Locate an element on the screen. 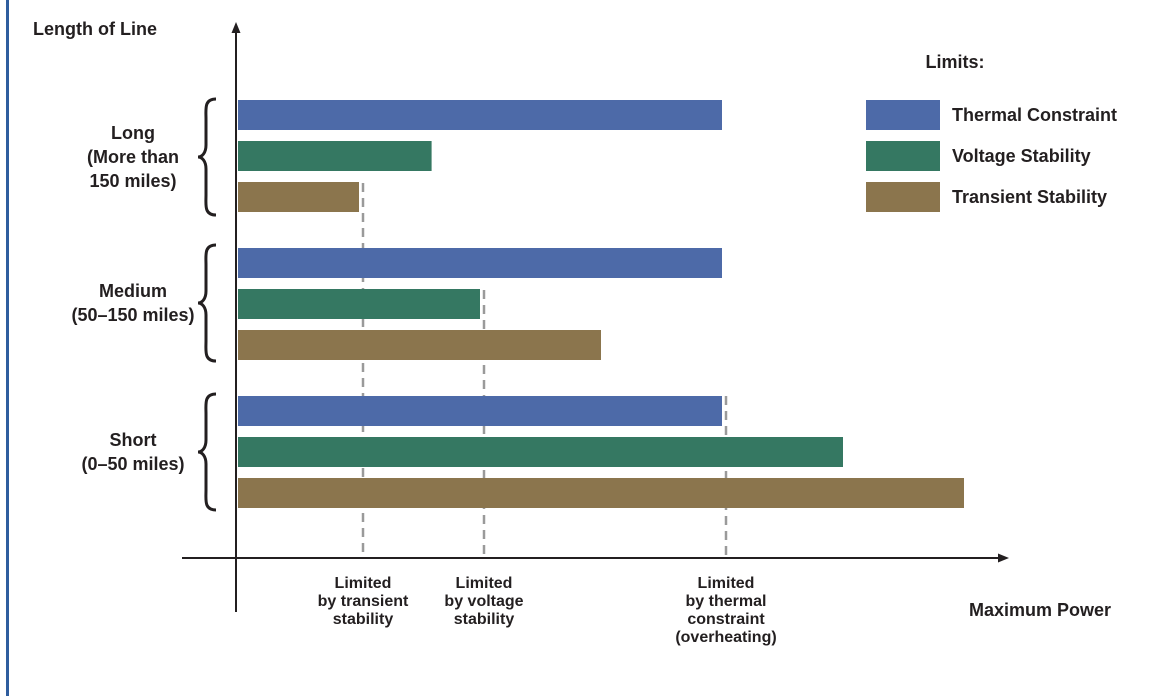  bar-long-transient-stability is located at coordinates (298, 197).